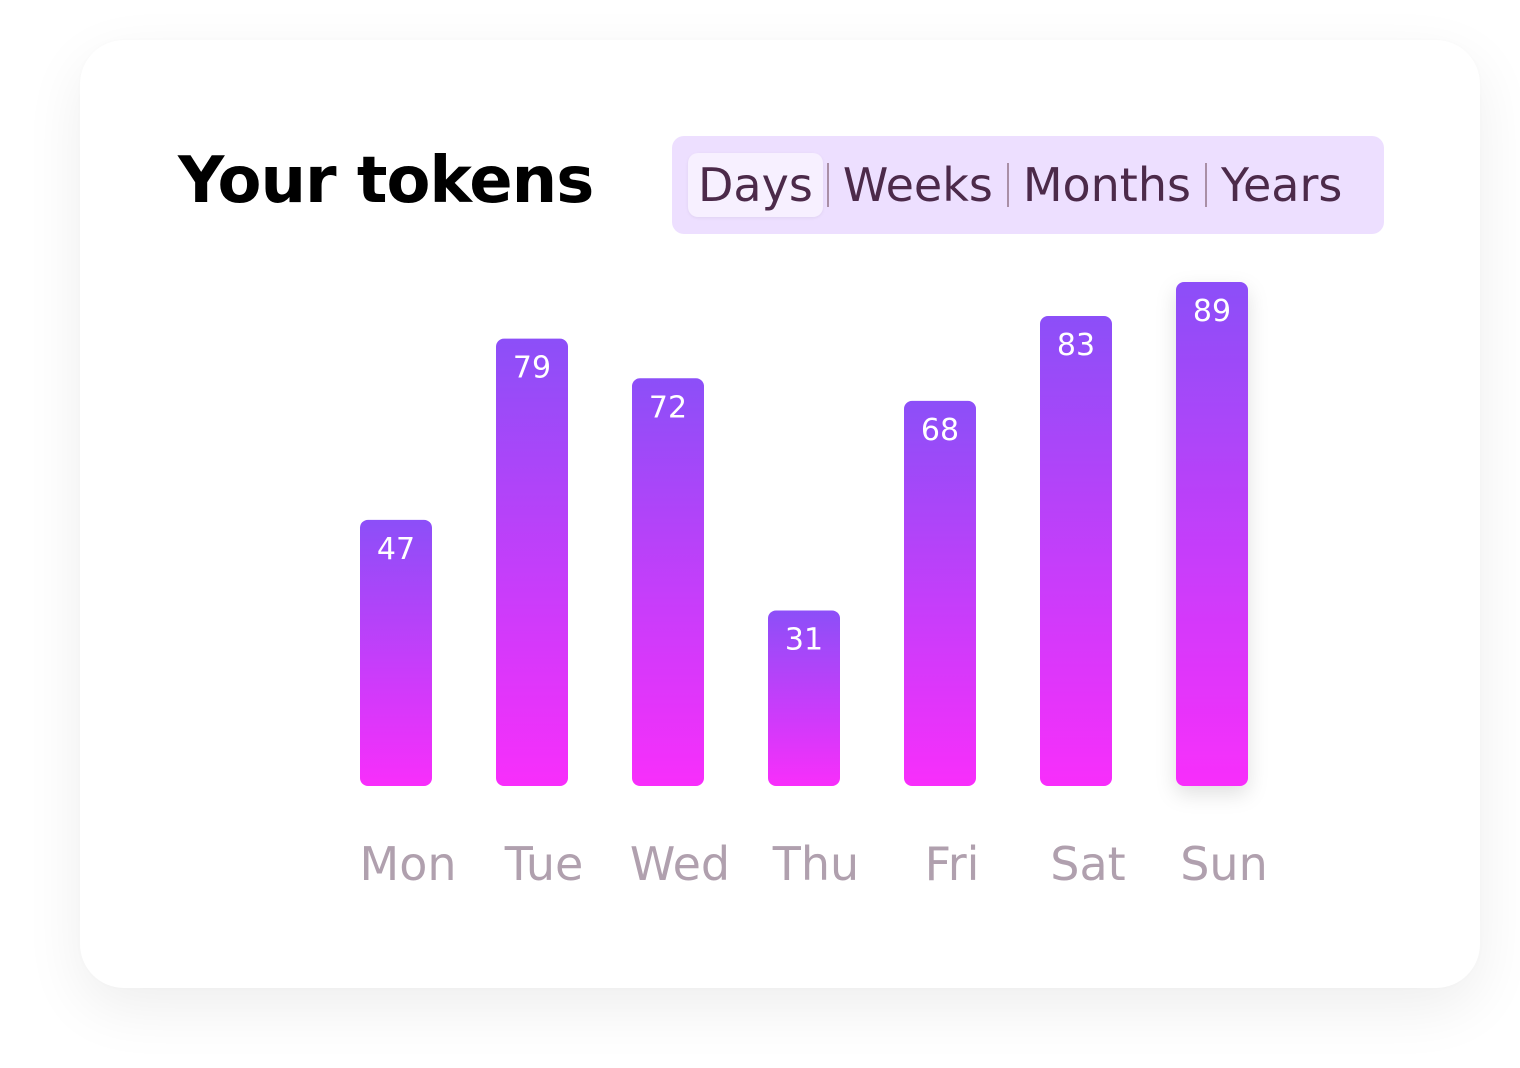  What do you see at coordinates (386, 181) in the screenshot?
I see `card-title: Your tokens` at bounding box center [386, 181].